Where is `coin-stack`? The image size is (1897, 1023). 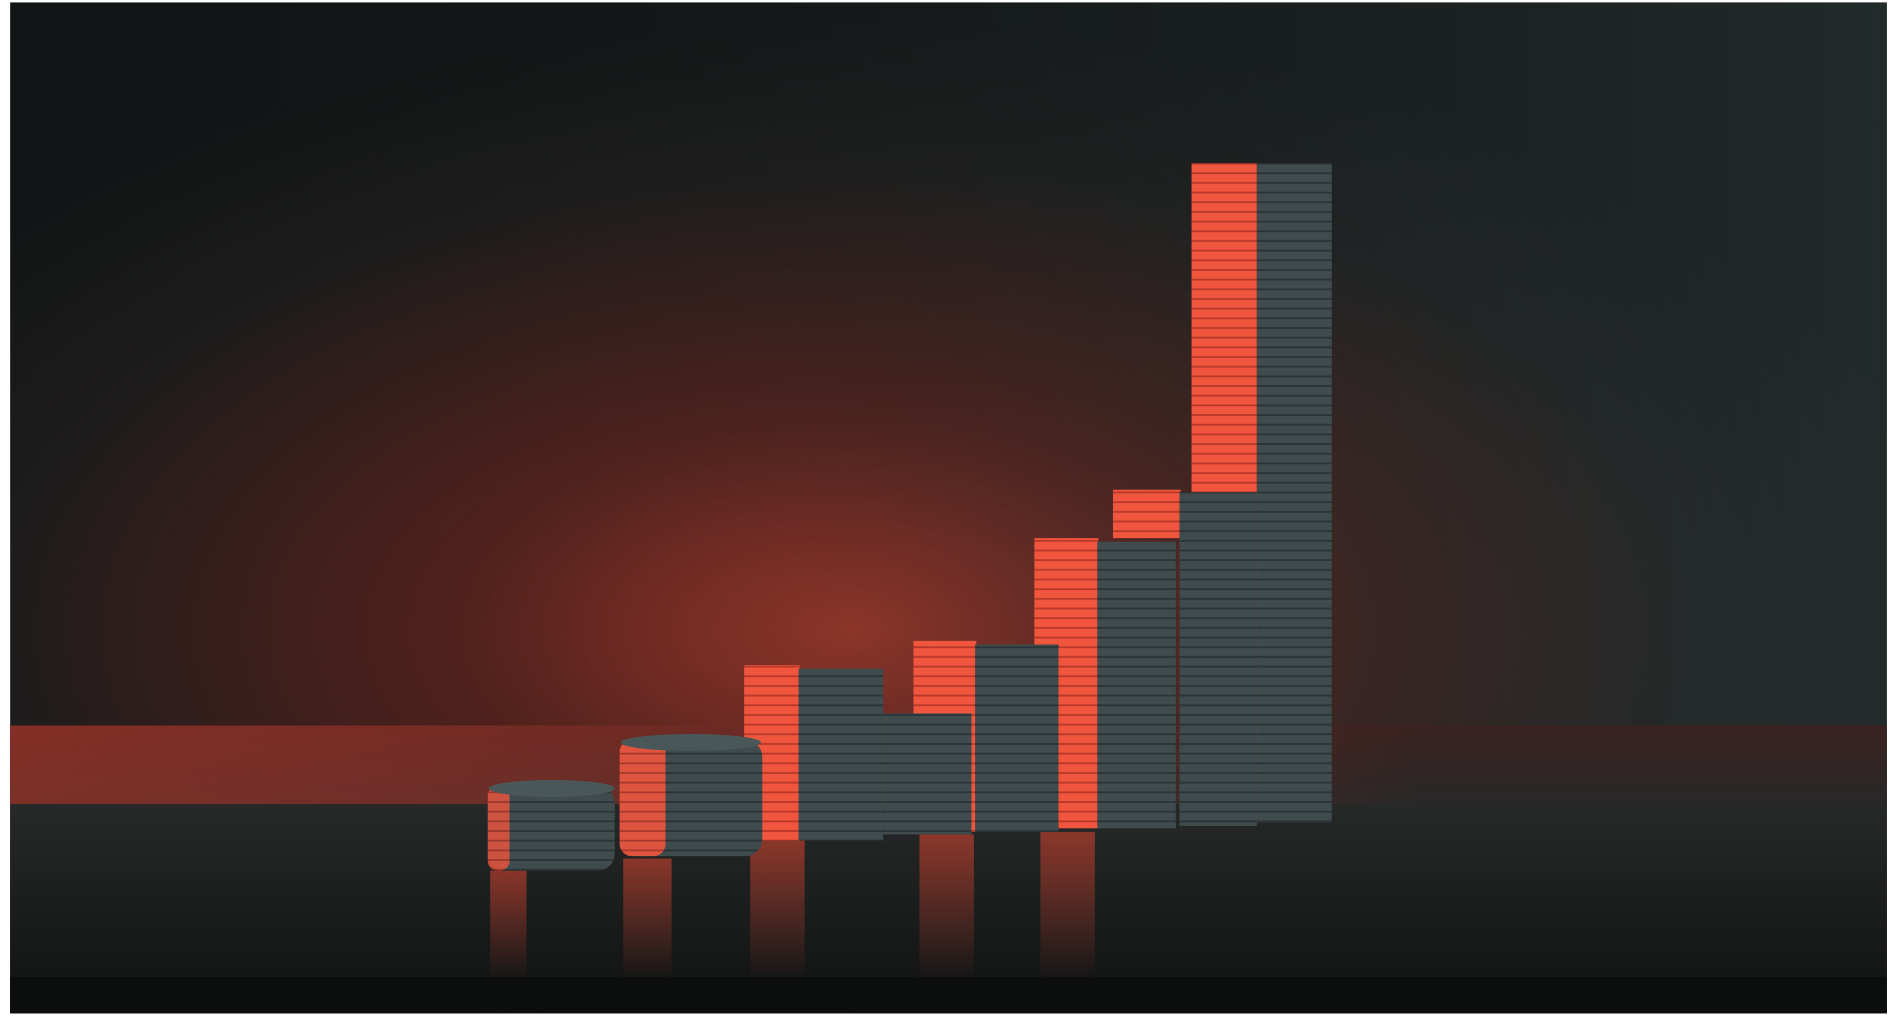 coin-stack is located at coordinates (551, 828).